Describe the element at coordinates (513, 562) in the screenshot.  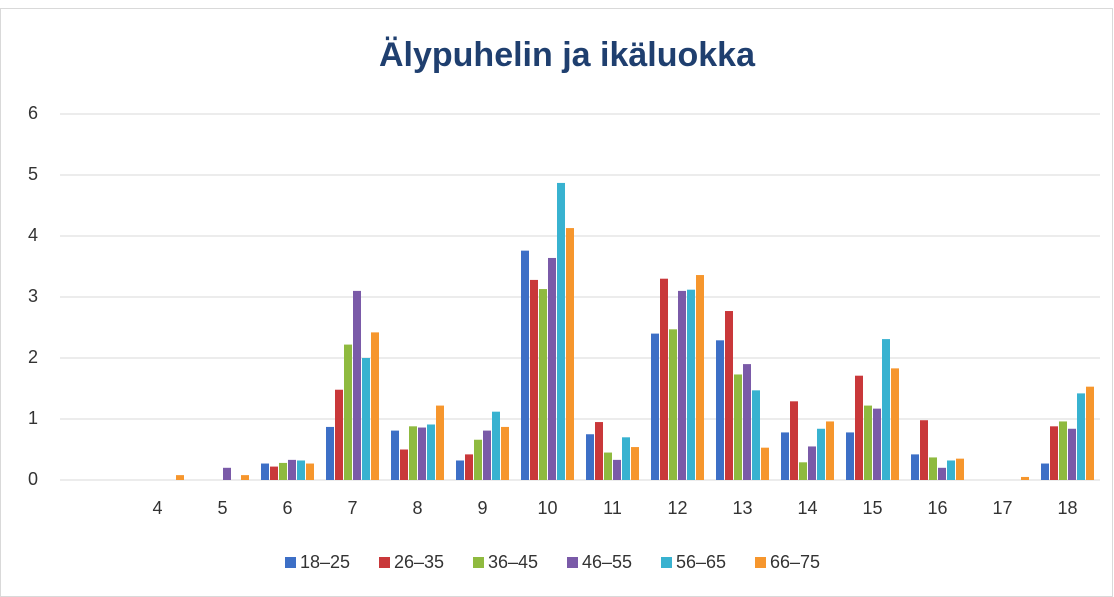
I see `legend-label: 36–45` at that location.